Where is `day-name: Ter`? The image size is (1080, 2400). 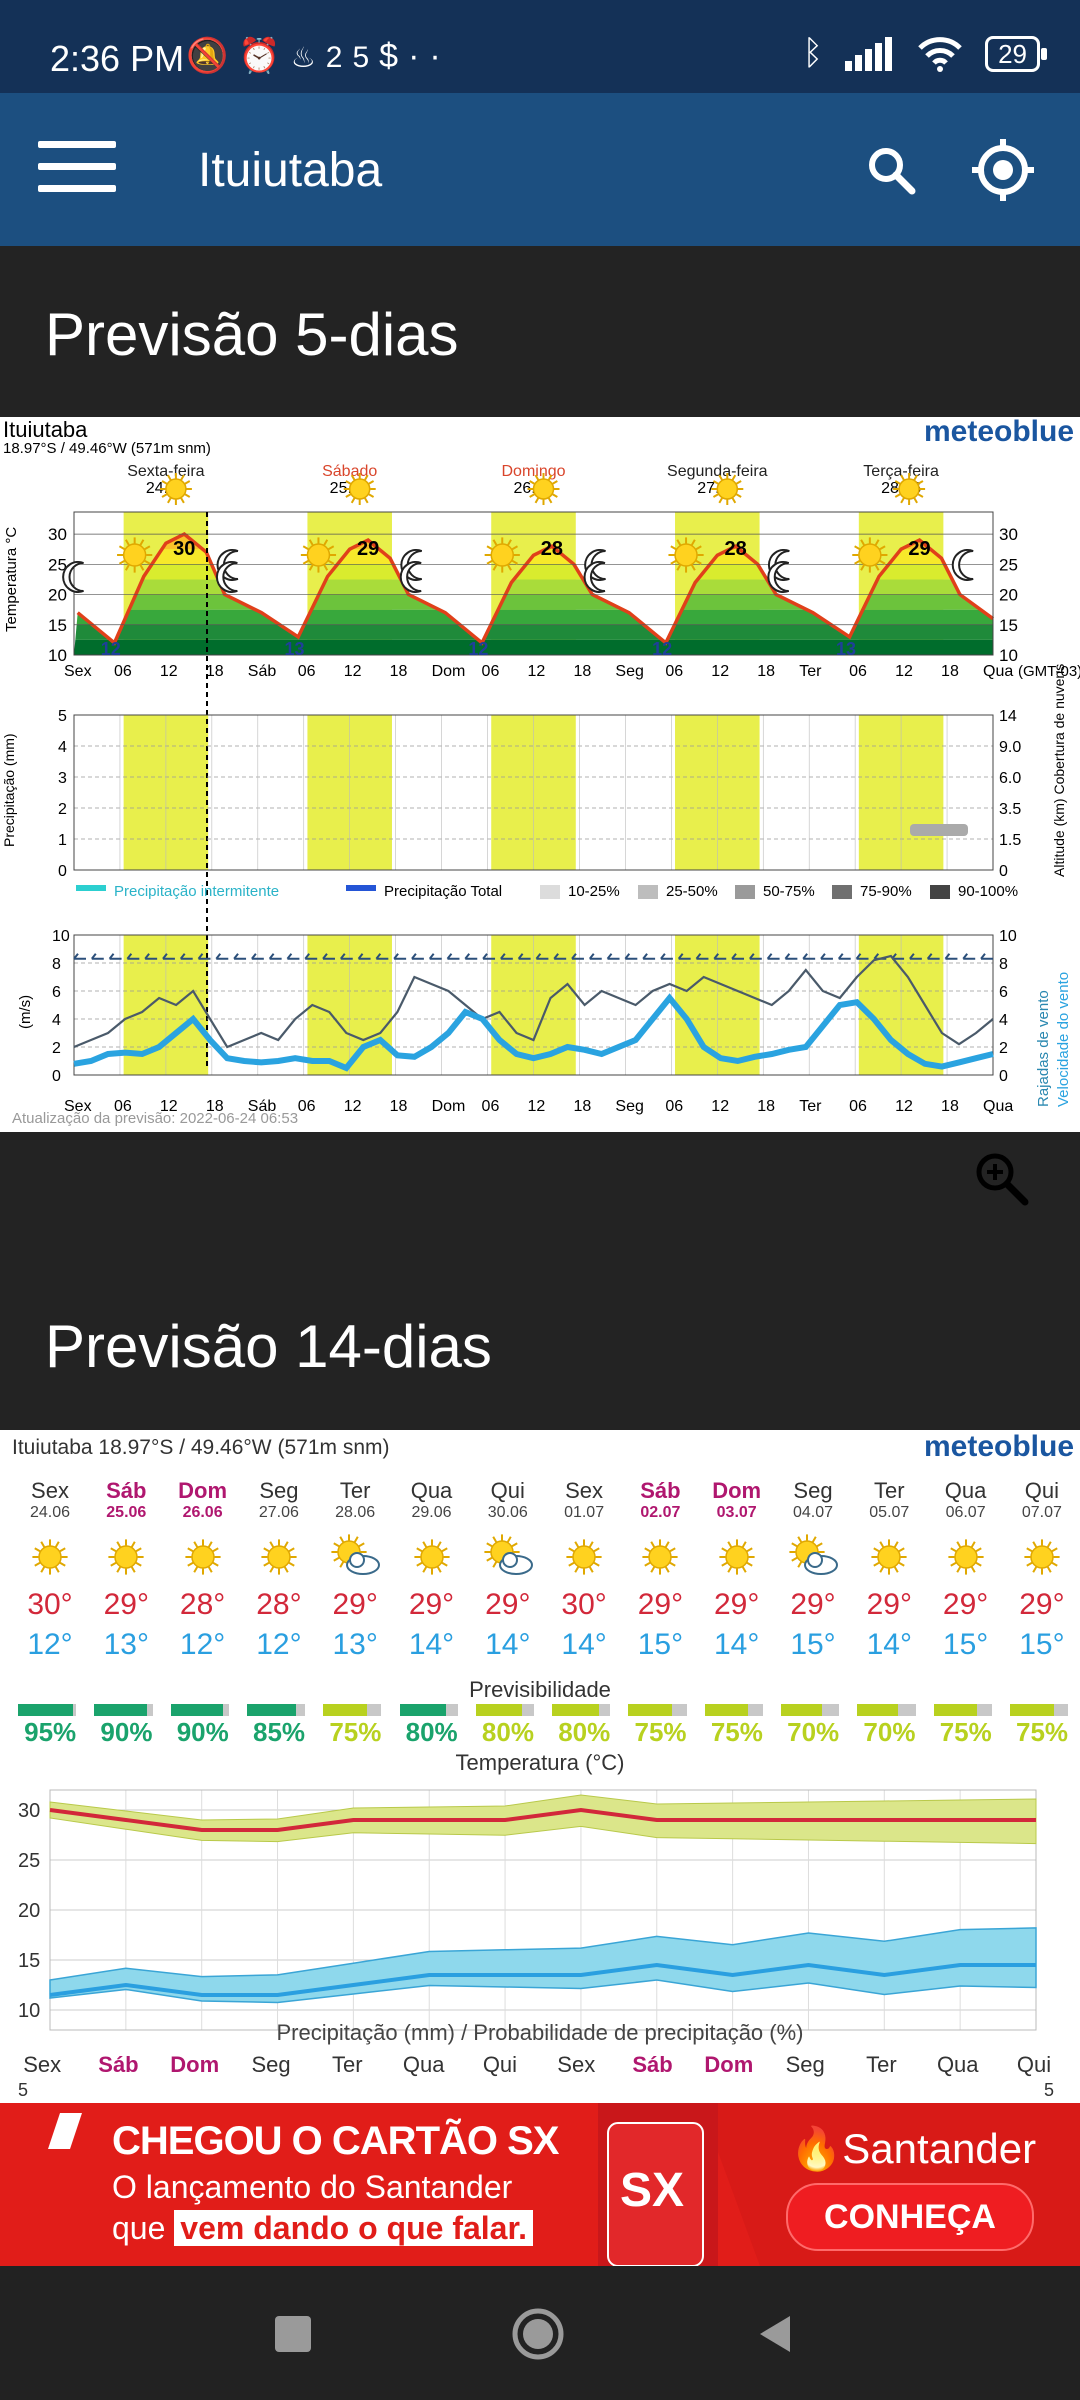 day-name: Ter is located at coordinates (889, 1490).